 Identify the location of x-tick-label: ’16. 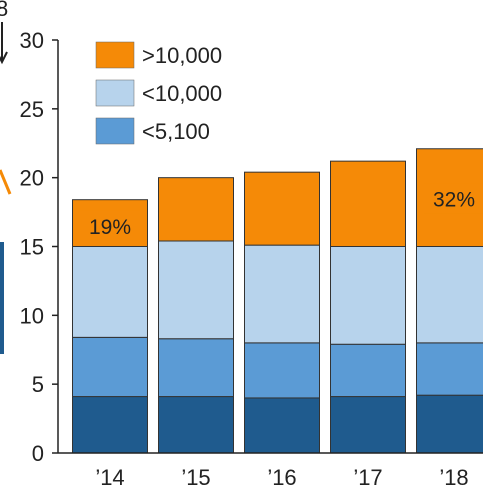
(281, 477).